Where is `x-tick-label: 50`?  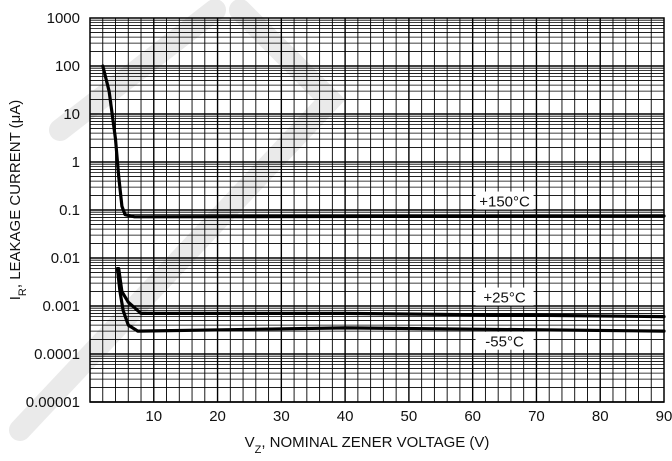
x-tick-label: 50 is located at coordinates (409, 416).